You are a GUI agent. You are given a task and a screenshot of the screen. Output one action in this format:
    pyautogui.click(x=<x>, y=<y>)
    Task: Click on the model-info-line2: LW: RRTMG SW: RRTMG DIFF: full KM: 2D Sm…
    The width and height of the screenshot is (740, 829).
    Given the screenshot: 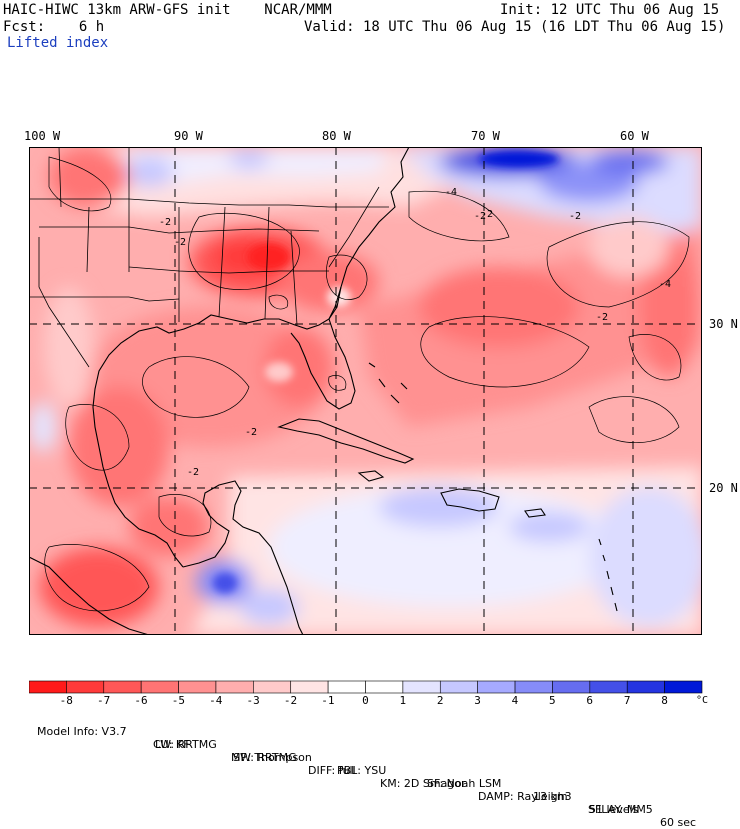 What is the action you would take?
    pyautogui.click(x=341, y=770)
    